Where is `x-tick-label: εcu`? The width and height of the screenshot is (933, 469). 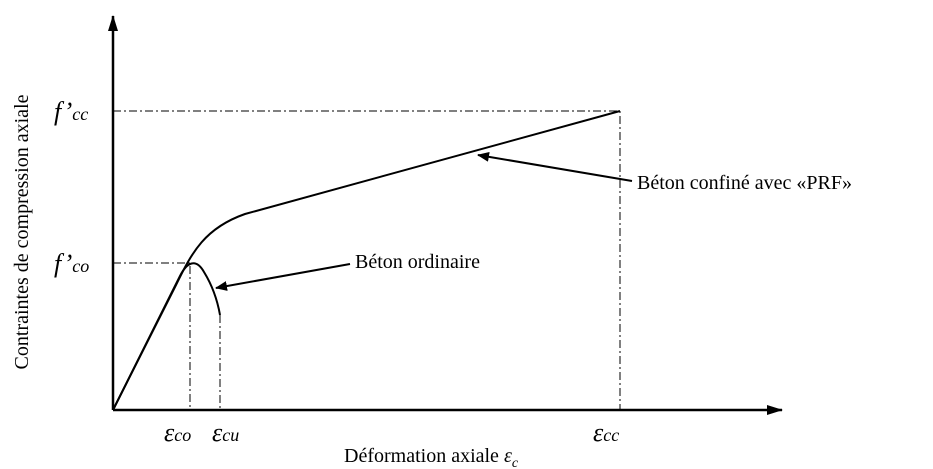
x-tick-label: εcu is located at coordinates (225, 432).